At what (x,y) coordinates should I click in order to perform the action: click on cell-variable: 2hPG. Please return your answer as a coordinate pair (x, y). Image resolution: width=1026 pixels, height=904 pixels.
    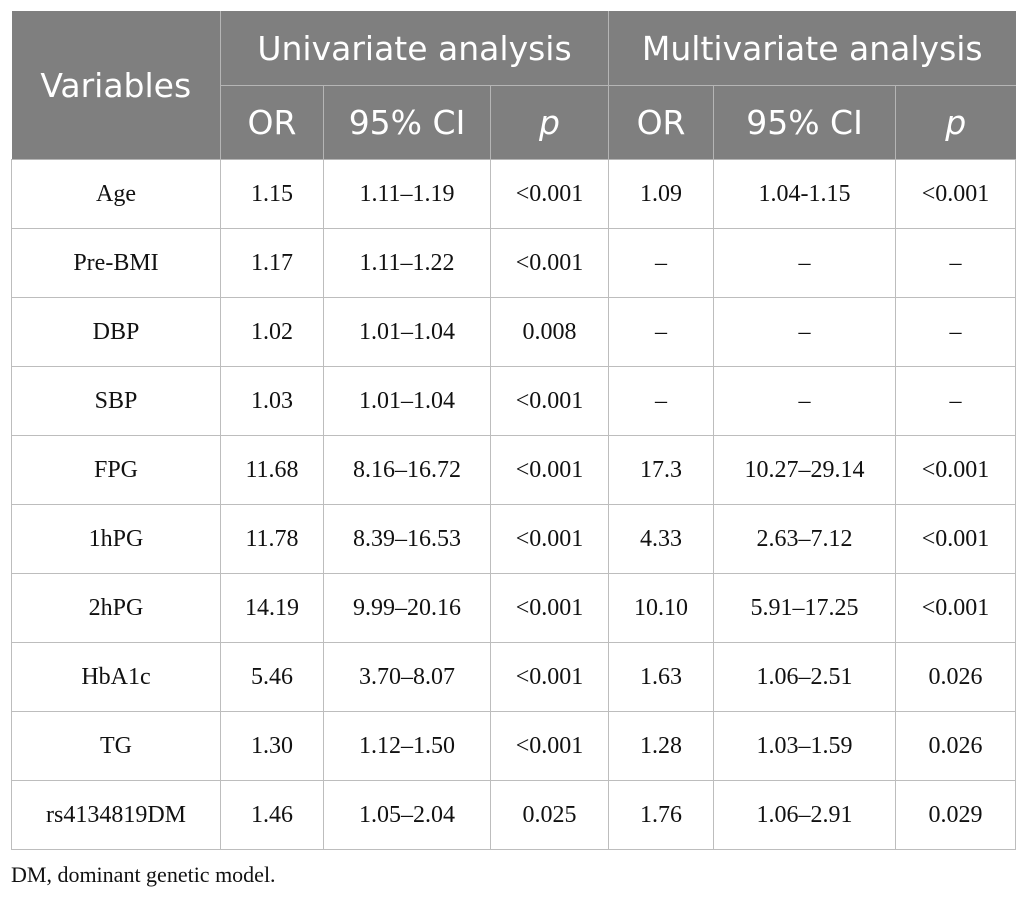
    Looking at the image, I should click on (116, 608).